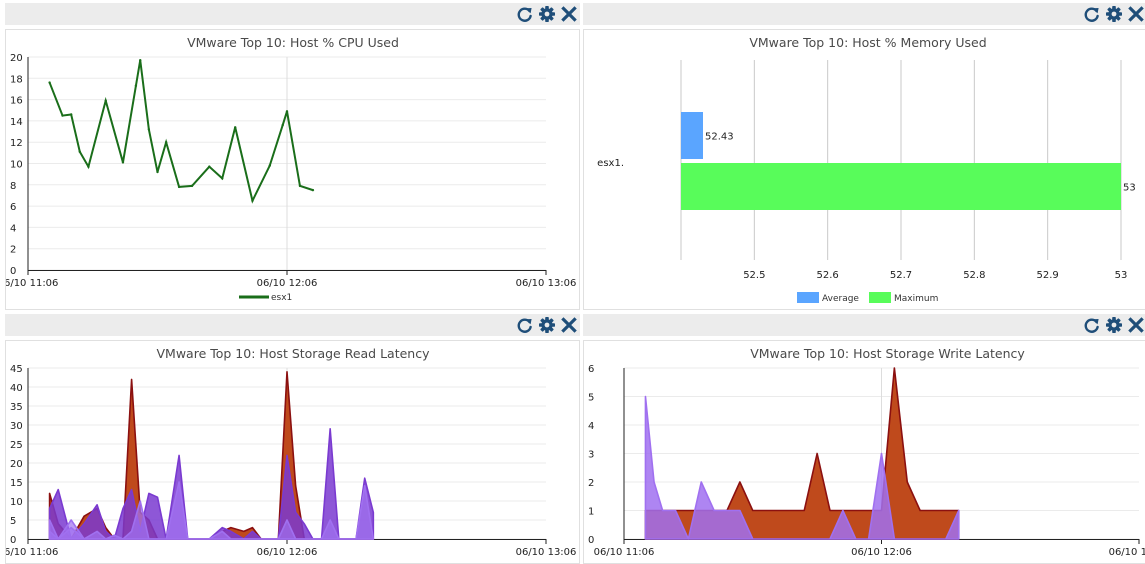  What do you see at coordinates (916, 299) in the screenshot?
I see `legend-label-maximum: Maximum` at bounding box center [916, 299].